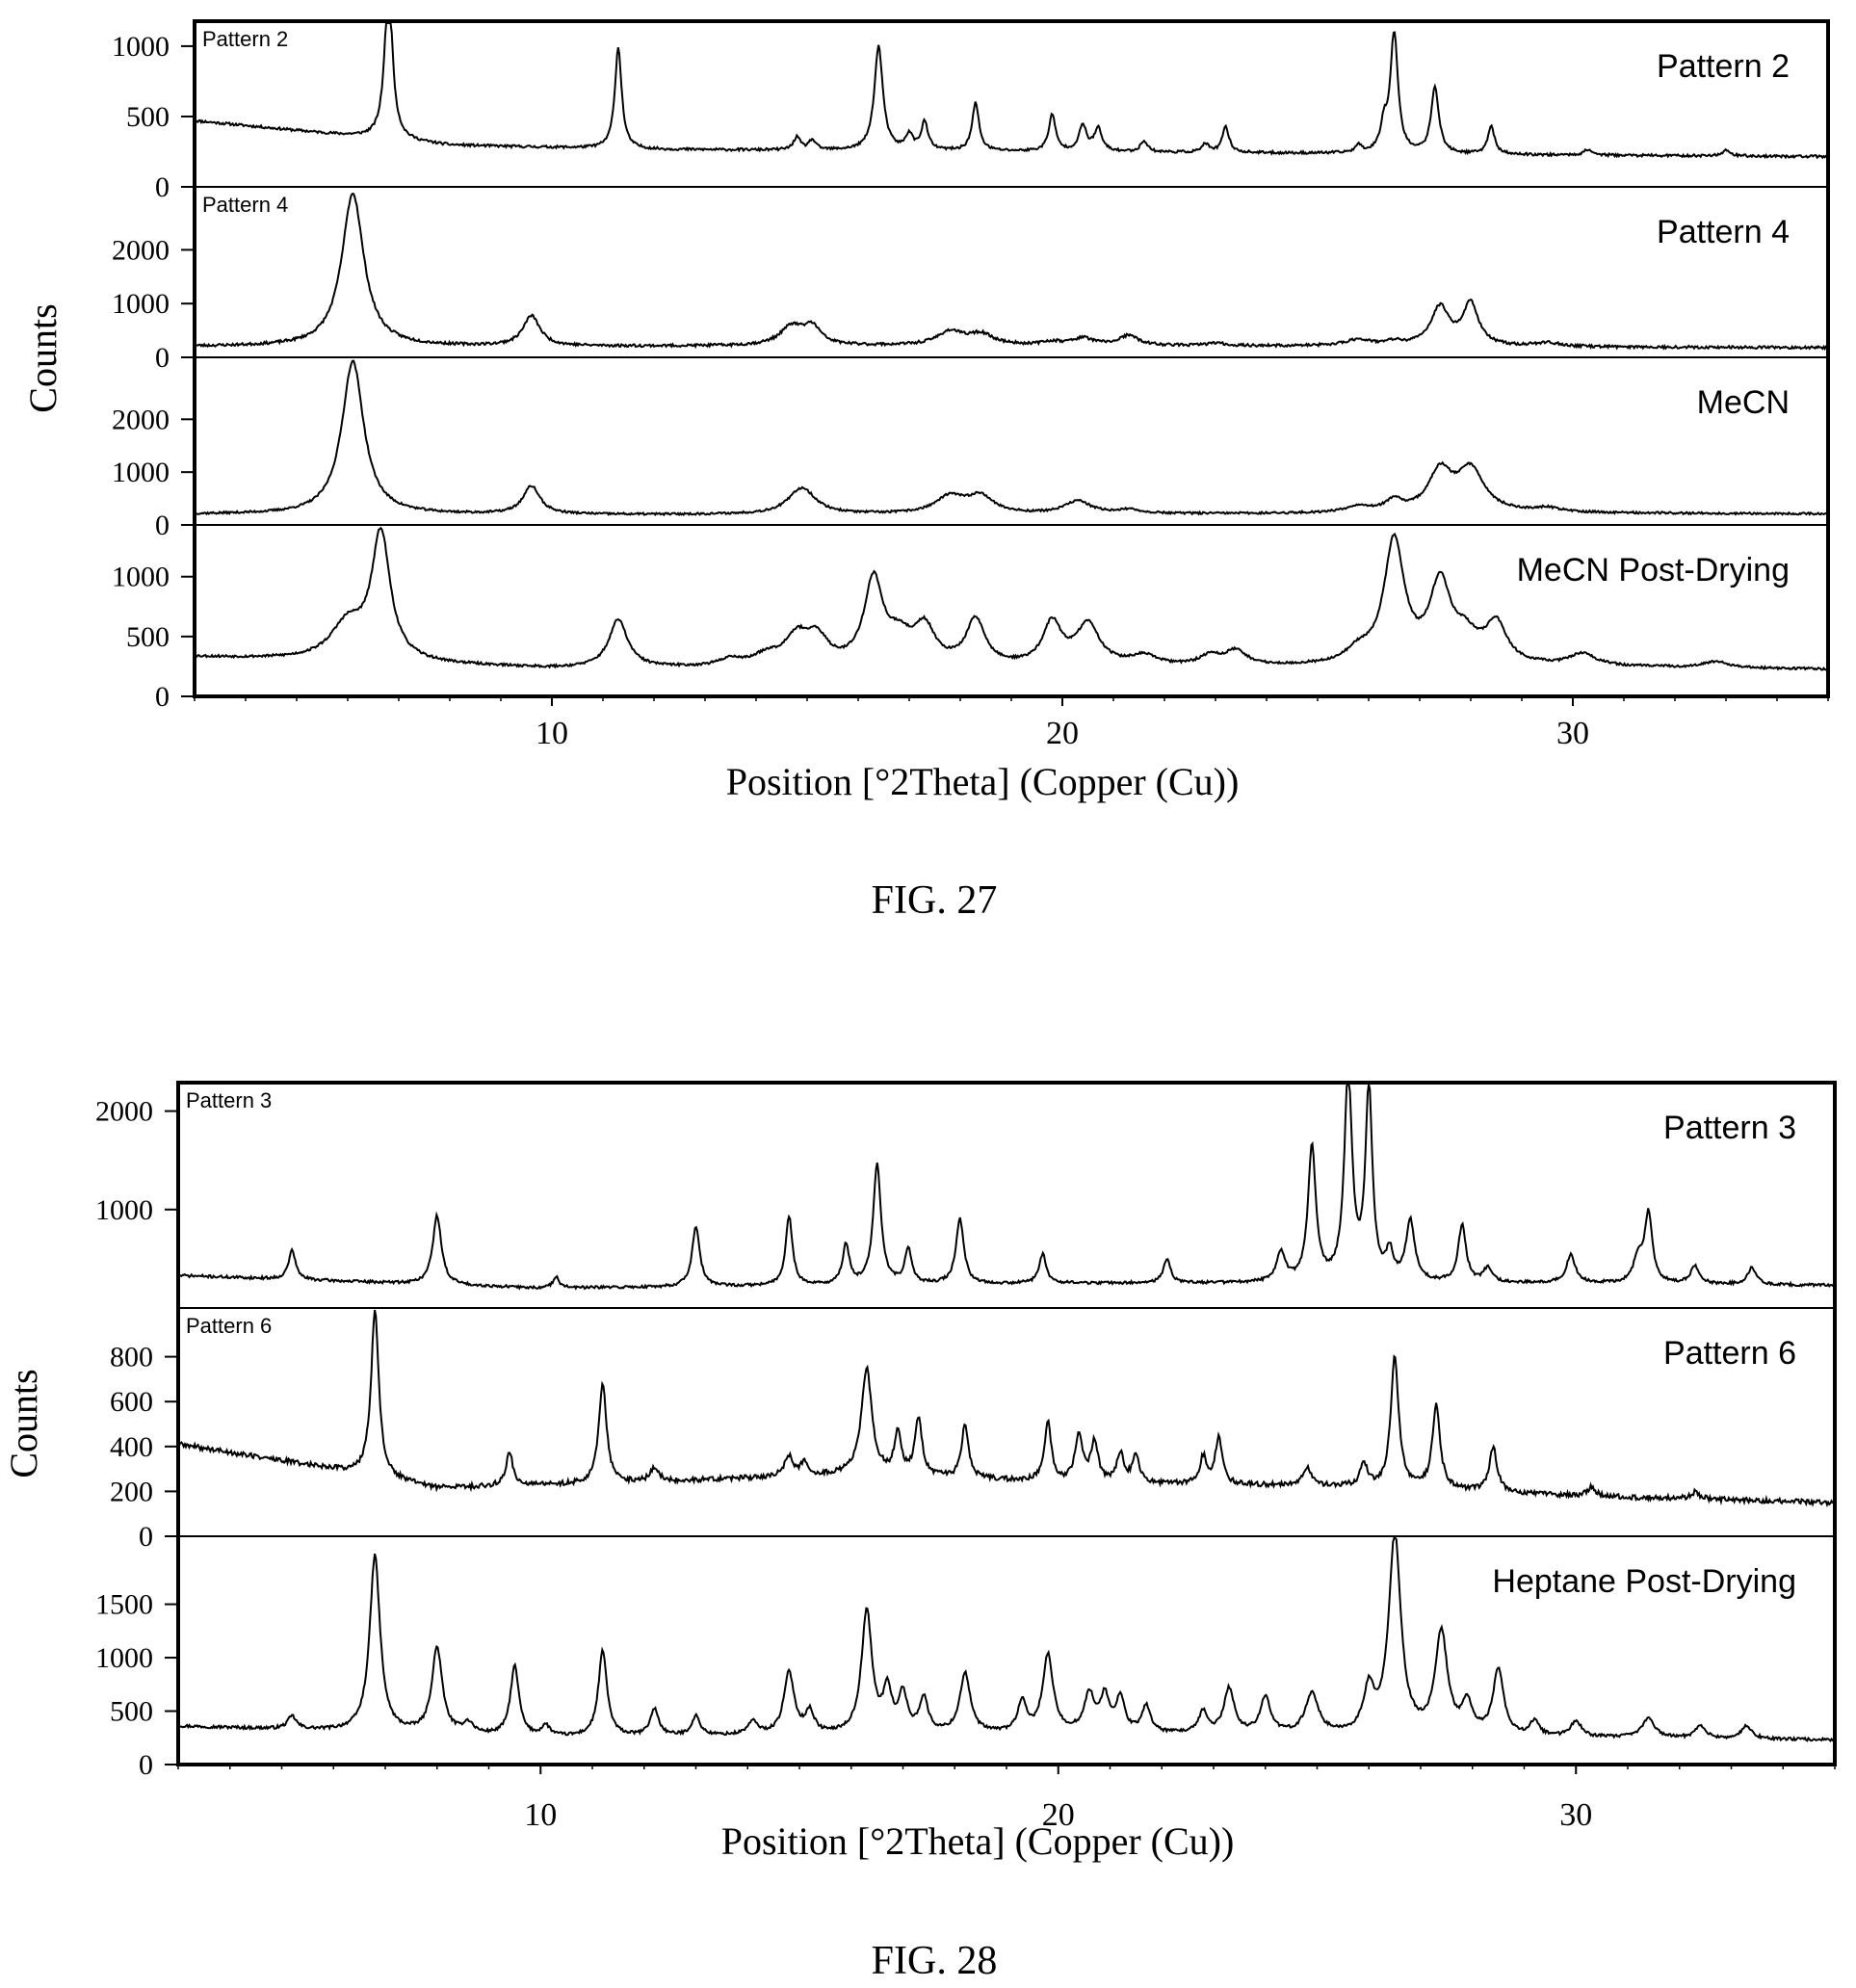 This screenshot has height=1988, width=1856. What do you see at coordinates (131, 1357) in the screenshot?
I see `y-tick-label: 800` at bounding box center [131, 1357].